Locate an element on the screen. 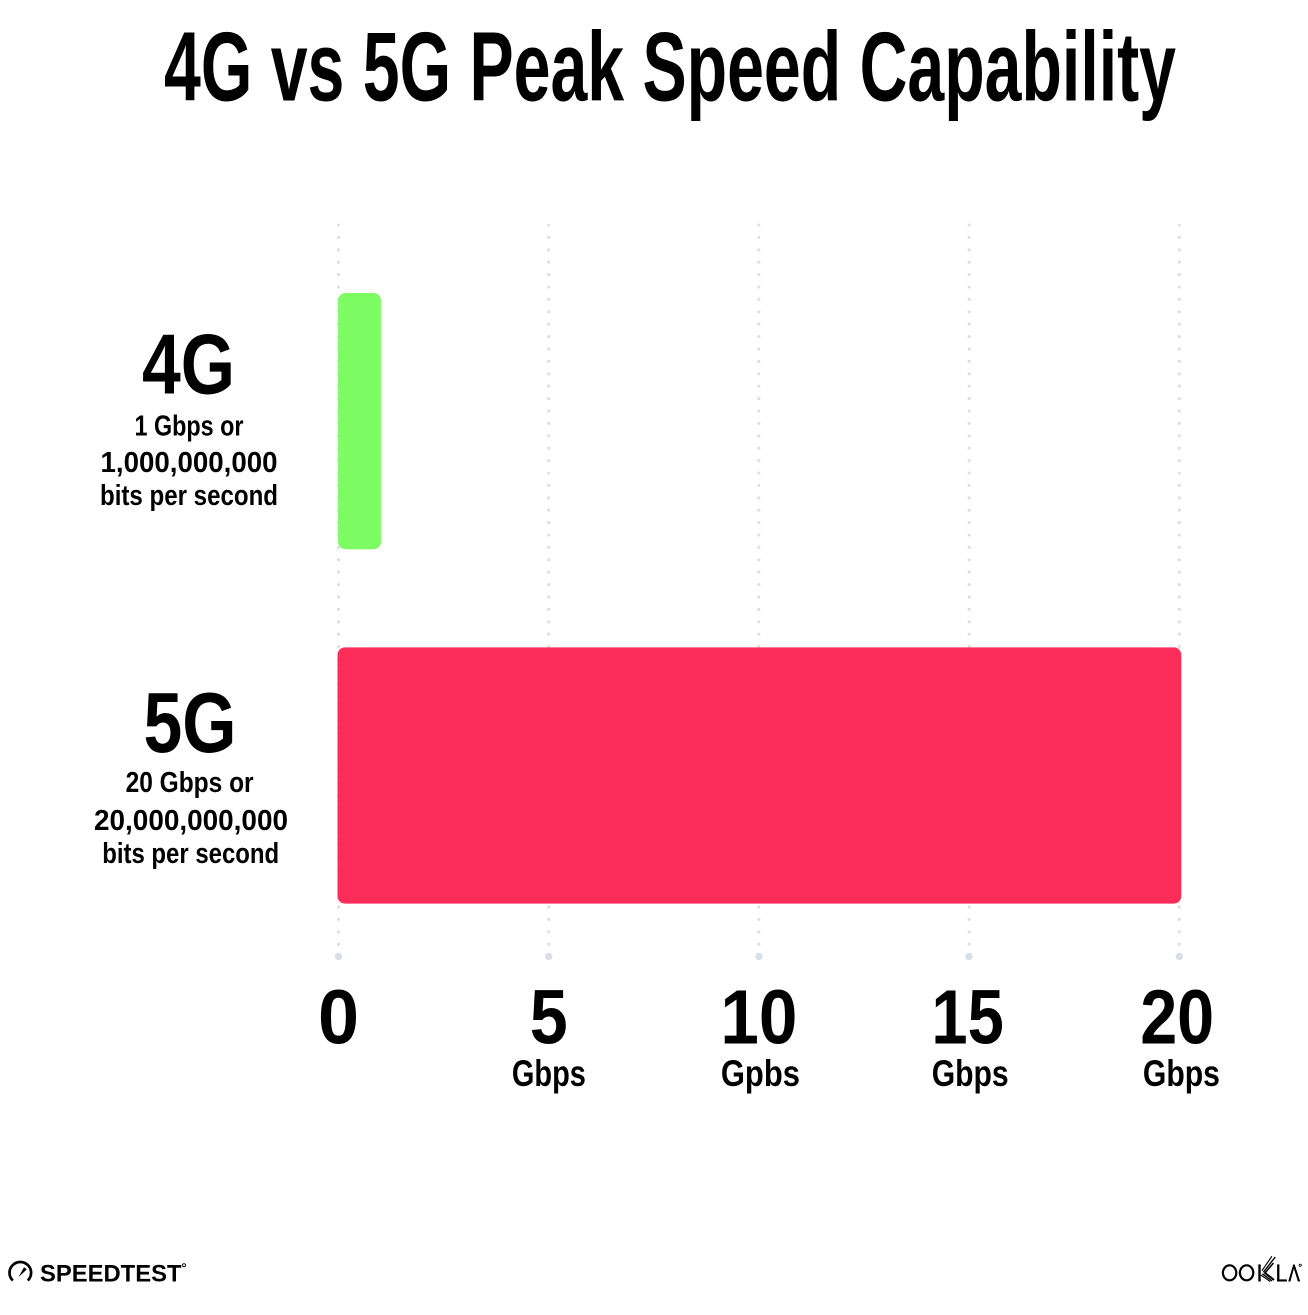  svg-text: 0 is located at coordinates (338, 1017).